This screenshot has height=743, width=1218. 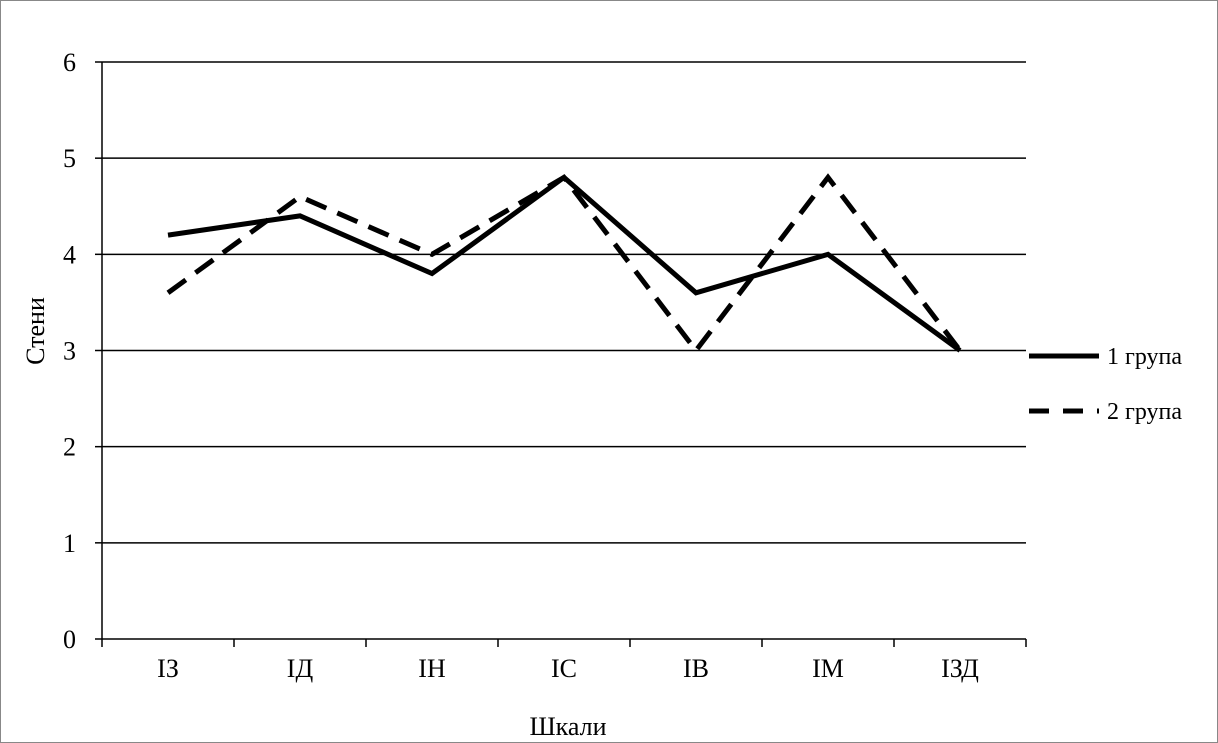 I want to click on y-tick-label: 4, so click(x=69, y=254).